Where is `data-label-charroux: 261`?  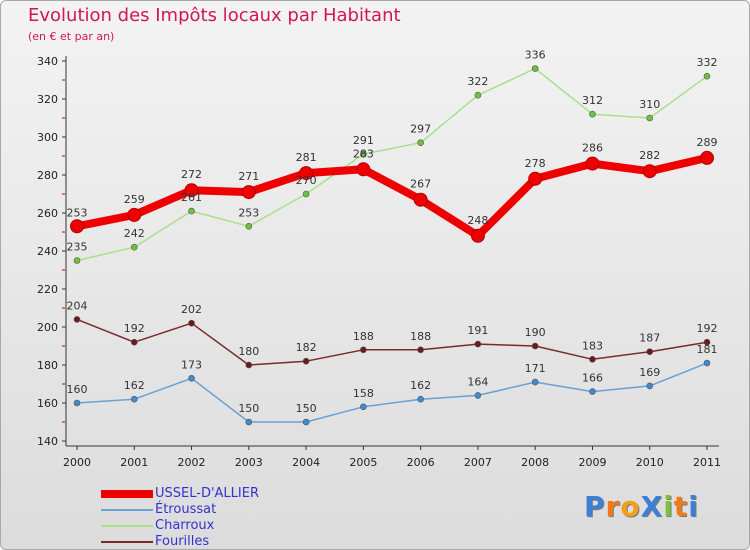
data-label-charroux: 261 is located at coordinates (191, 197).